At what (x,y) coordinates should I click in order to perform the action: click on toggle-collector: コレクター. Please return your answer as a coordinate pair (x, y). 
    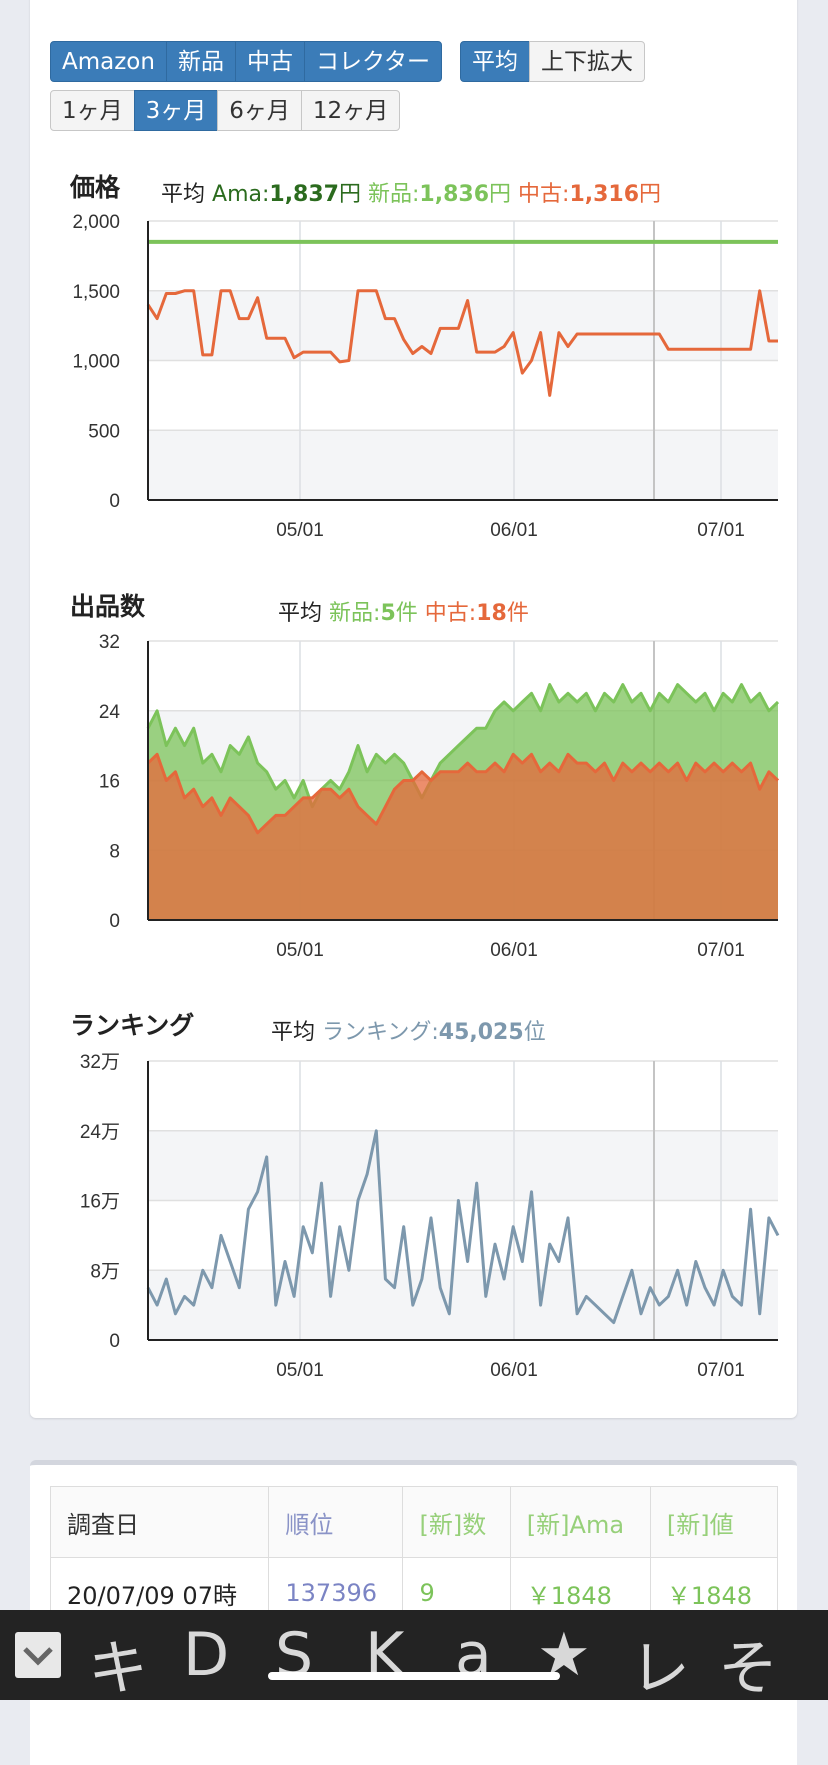
    Looking at the image, I should click on (373, 61).